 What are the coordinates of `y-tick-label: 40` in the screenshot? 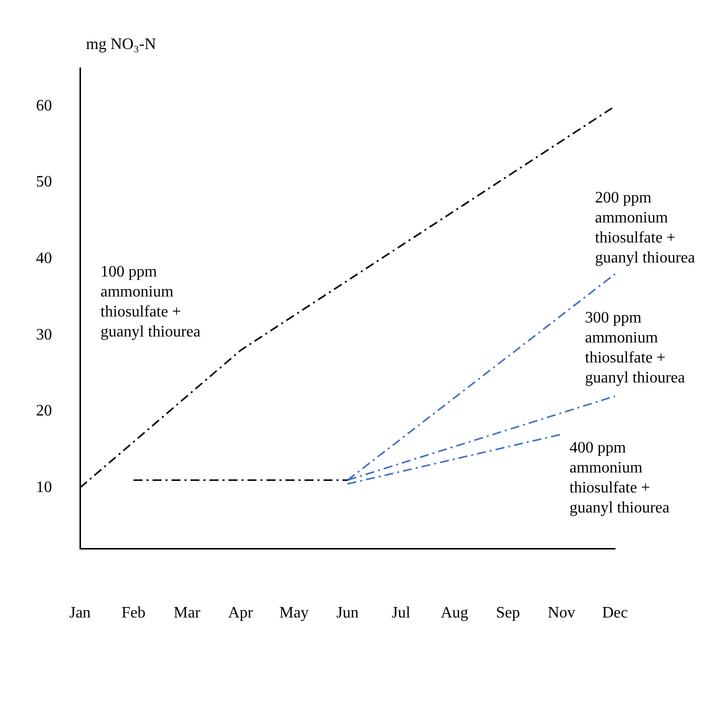 It's located at (44, 258).